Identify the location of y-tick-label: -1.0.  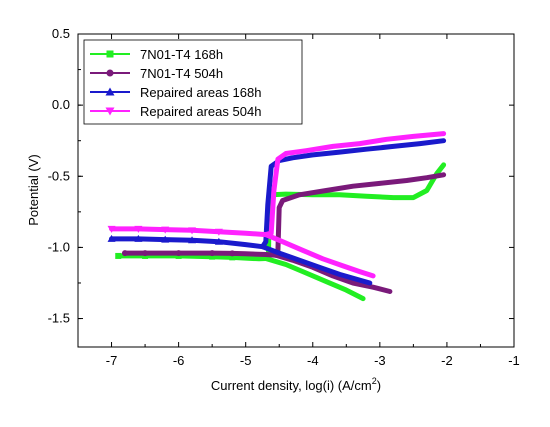
(59, 246).